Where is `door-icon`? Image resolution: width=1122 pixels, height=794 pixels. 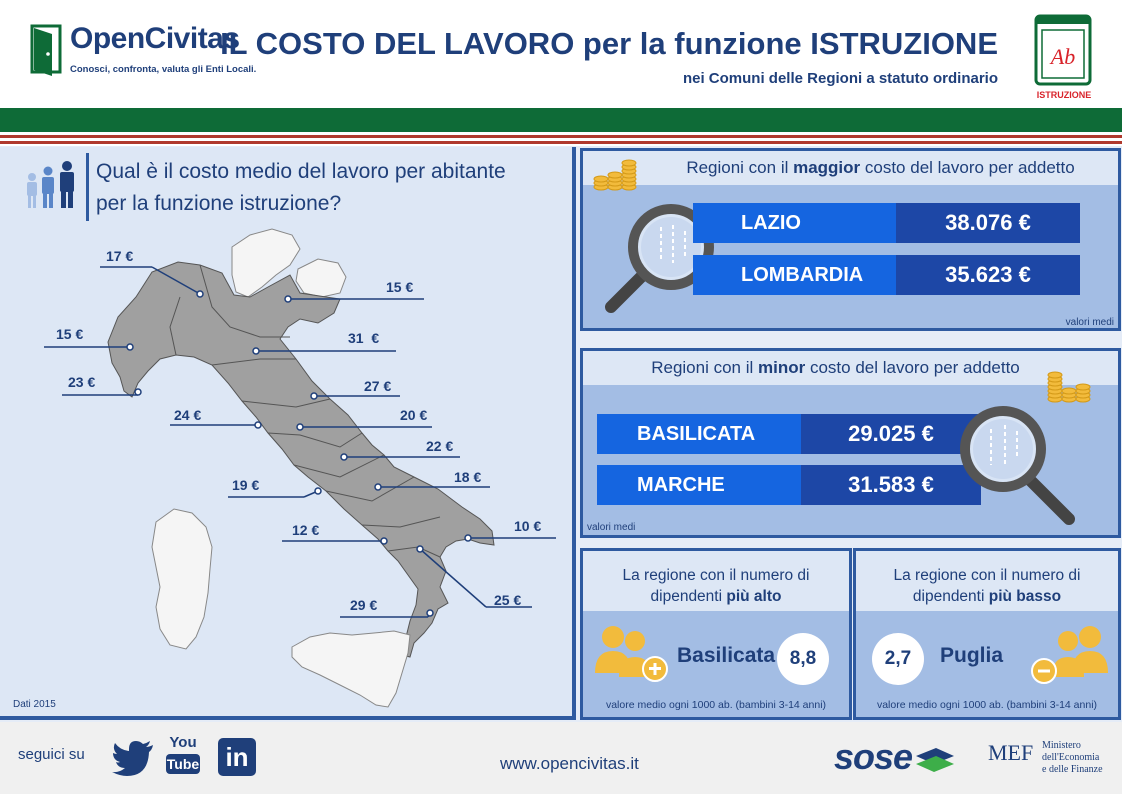 door-icon is located at coordinates (46, 50).